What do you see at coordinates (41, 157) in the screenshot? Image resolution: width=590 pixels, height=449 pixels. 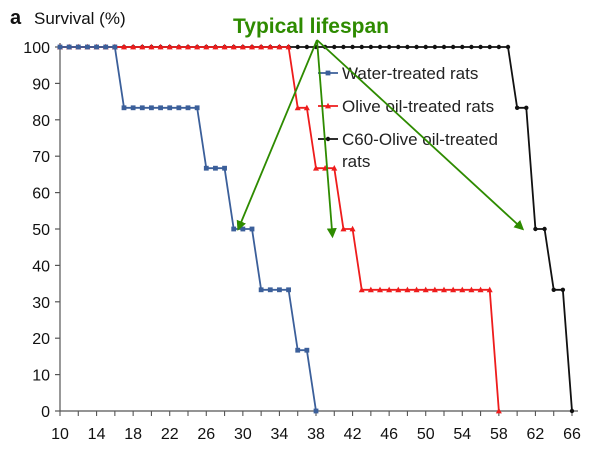 I see `y-tick-label: 70` at bounding box center [41, 157].